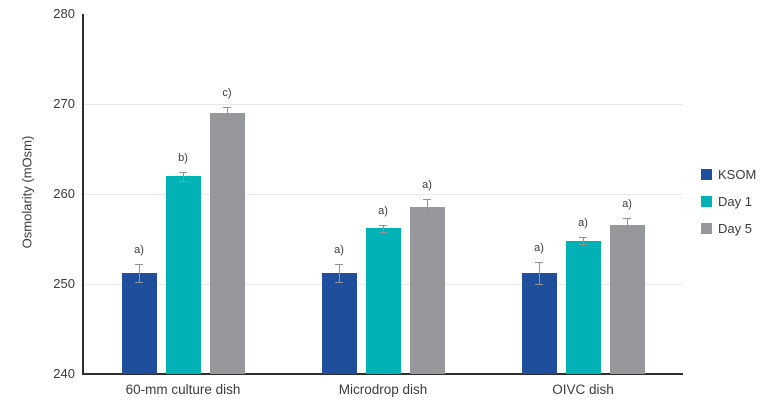  I want to click on y-tick-label-280: 280, so click(64, 13).